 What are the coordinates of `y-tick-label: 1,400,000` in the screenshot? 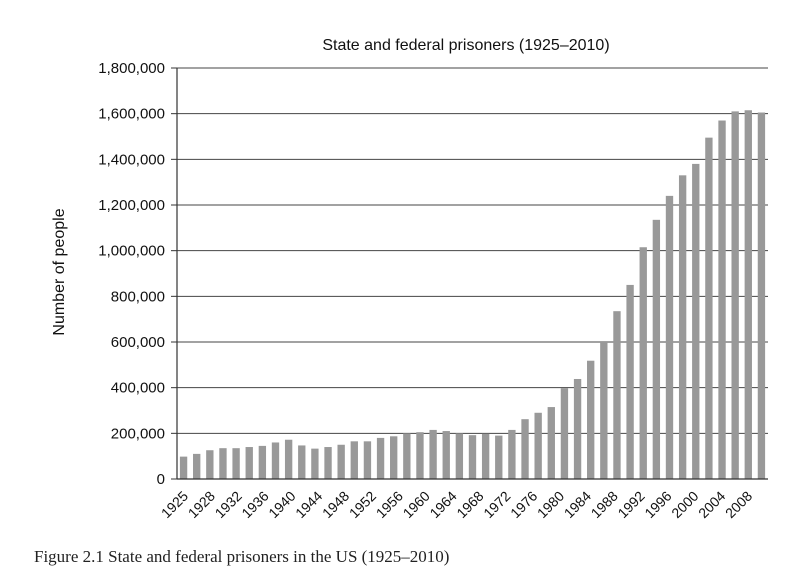 It's located at (131, 159).